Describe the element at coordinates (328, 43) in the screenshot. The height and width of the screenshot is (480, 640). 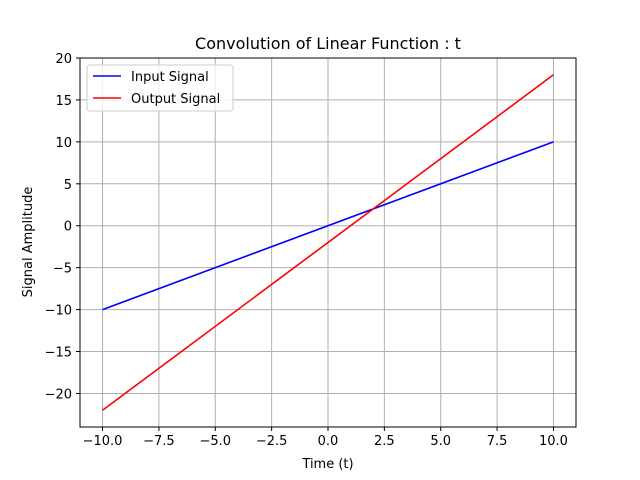
I see `chart-title: Convolution of Linear Function : t` at that location.